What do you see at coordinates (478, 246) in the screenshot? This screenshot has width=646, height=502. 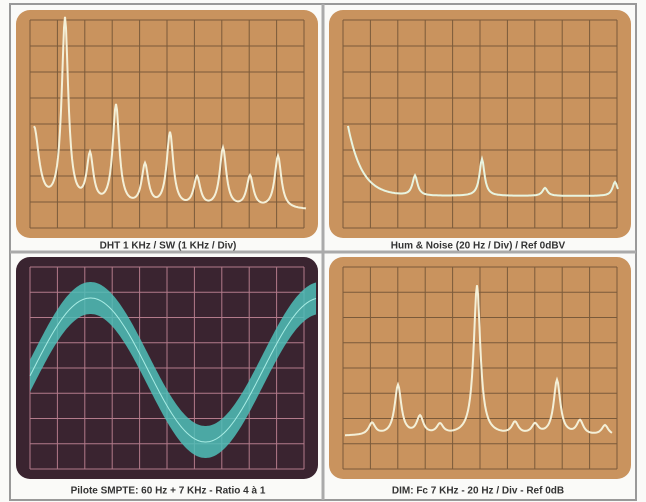 I see `caption: Hum & Noise (20 Hz / Div) / Ref 0dBV` at bounding box center [478, 246].